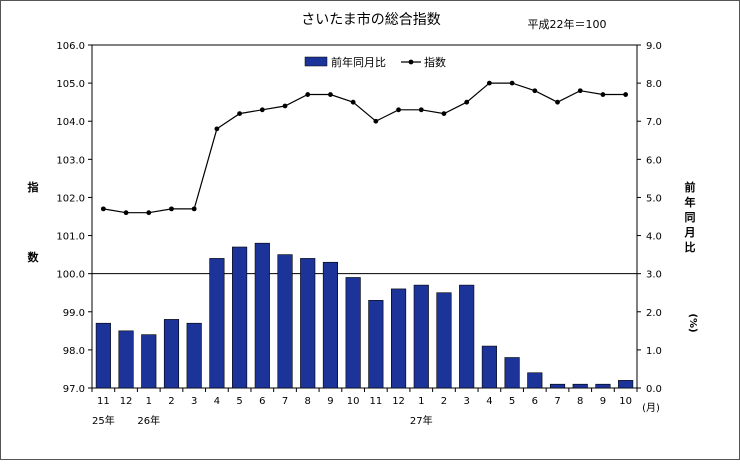  What do you see at coordinates (375, 401) in the screenshot?
I see `x-axis-month-label: 11` at bounding box center [375, 401].